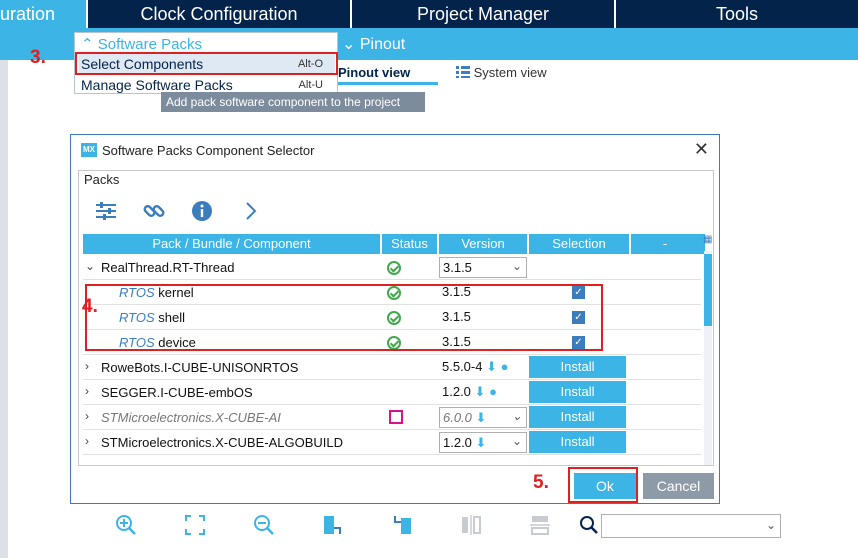  I want to click on left-panel-strip, so click(4, 309).